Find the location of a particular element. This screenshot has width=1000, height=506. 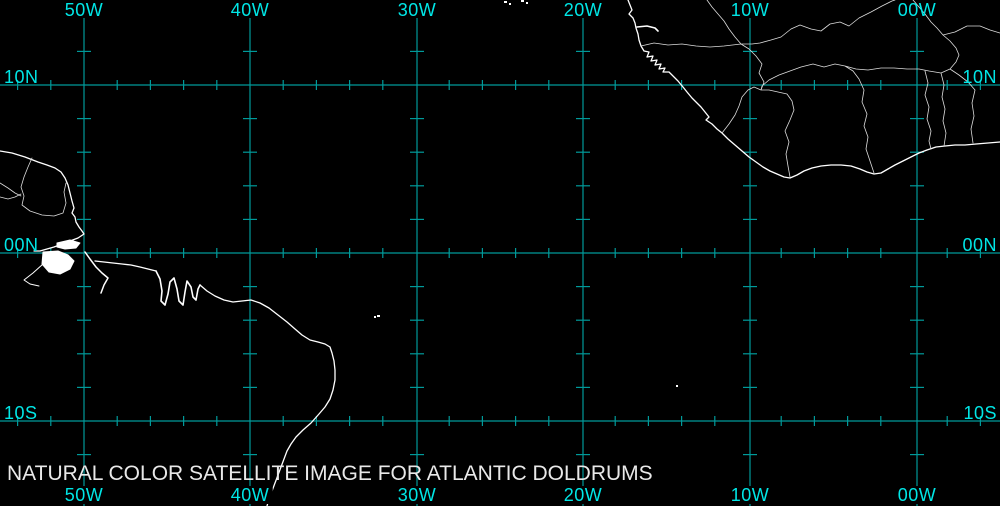

para-river-channel is located at coordinates (96, 272).